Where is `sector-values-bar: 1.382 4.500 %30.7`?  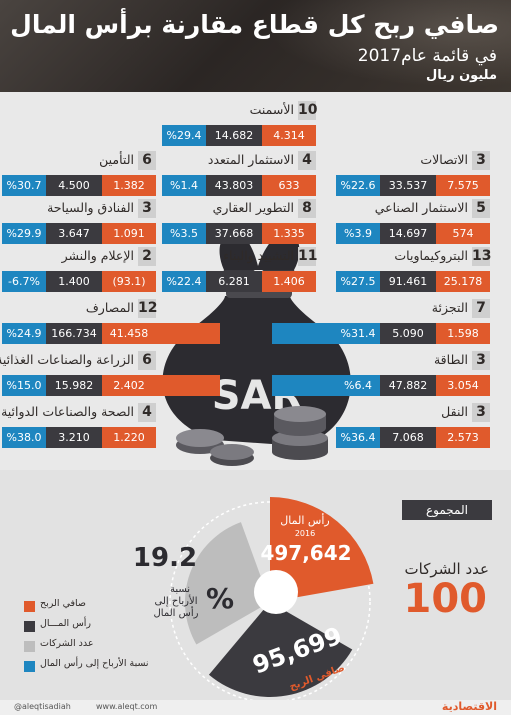 sector-values-bar: 1.382 4.500 %30.7 is located at coordinates (79, 185).